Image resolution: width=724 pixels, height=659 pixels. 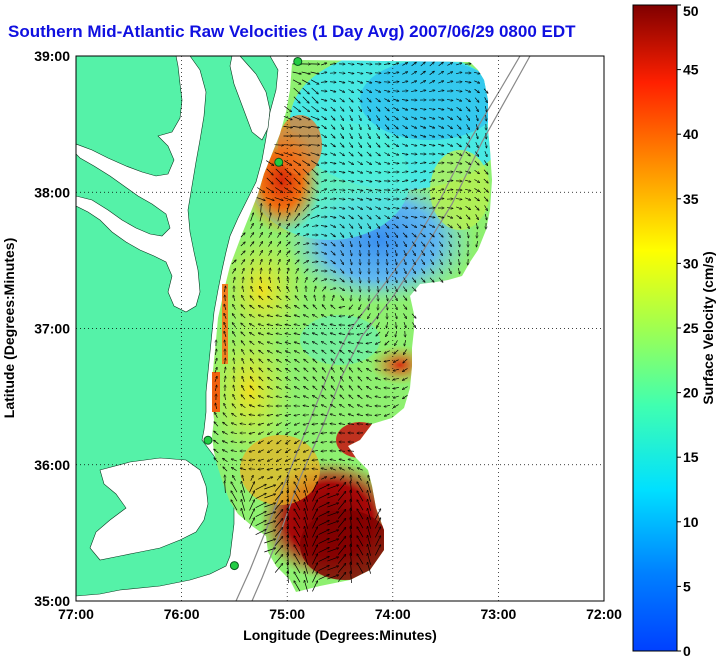 What do you see at coordinates (298, 61) in the screenshot?
I see `radar-station-marker` at bounding box center [298, 61].